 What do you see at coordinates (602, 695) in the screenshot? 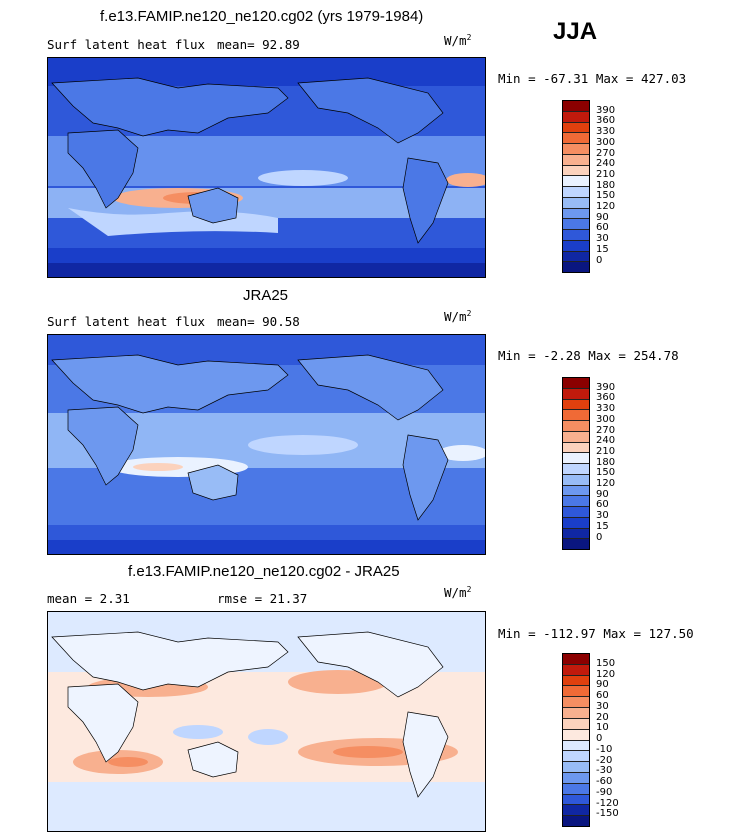
I see `colorbar-tick-label: 60` at bounding box center [602, 695].